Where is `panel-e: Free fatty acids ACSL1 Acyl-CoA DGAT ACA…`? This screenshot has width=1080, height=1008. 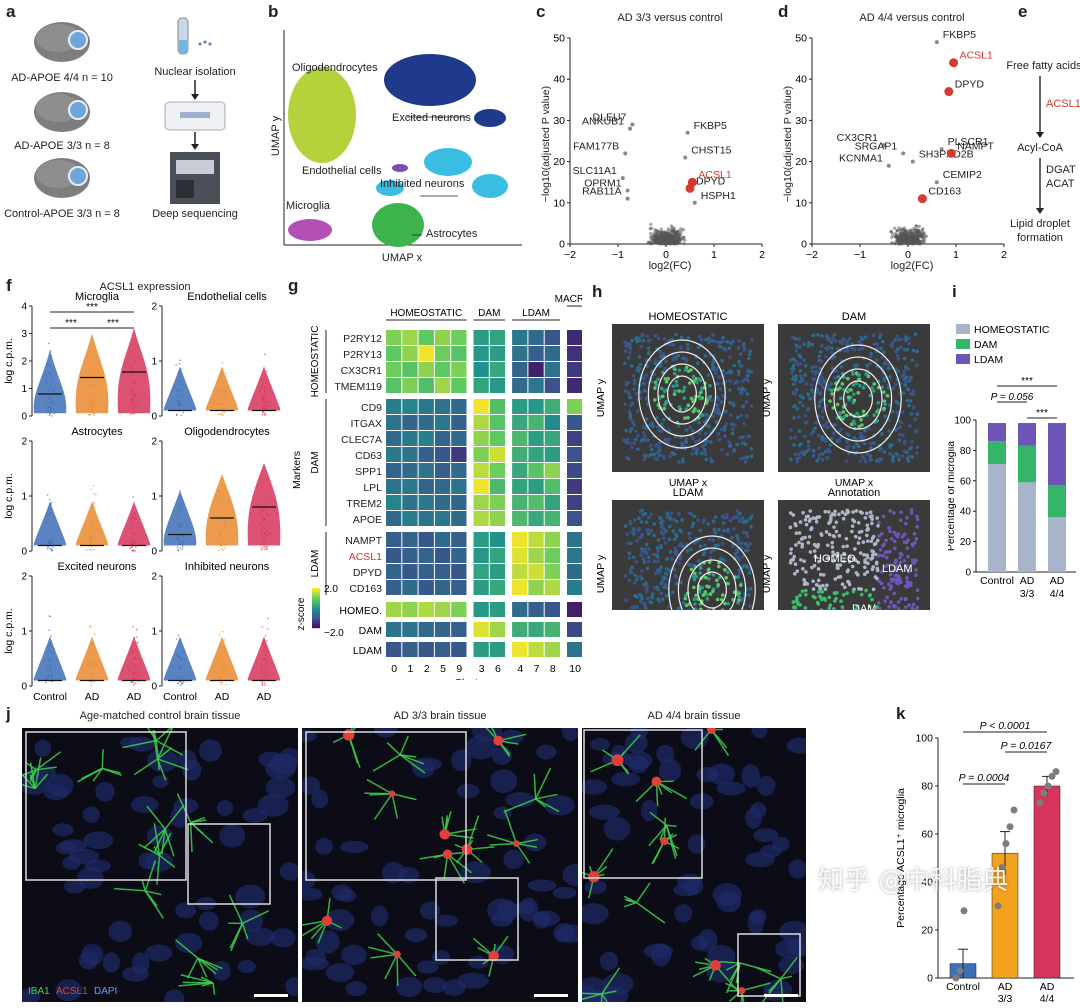
panel-e: Free fatty acids ACSL1 Acyl-CoA DGAT ACA… is located at coordinates (1040, 150).